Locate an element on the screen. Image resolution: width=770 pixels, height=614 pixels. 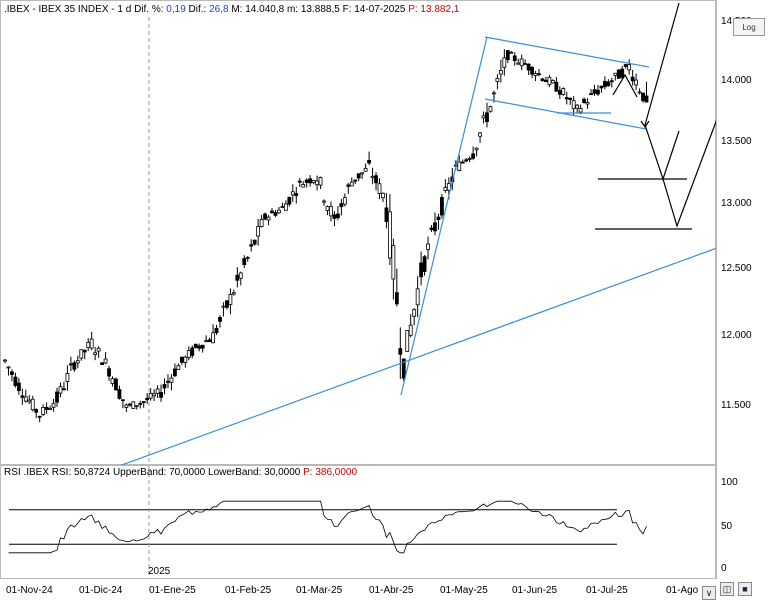
min-value: 13.888,5 is located at coordinates (320, 9).